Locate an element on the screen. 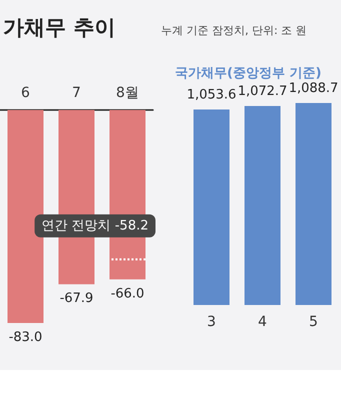 This screenshot has height=400, width=341. data-label: -67.9 is located at coordinates (77, 298).